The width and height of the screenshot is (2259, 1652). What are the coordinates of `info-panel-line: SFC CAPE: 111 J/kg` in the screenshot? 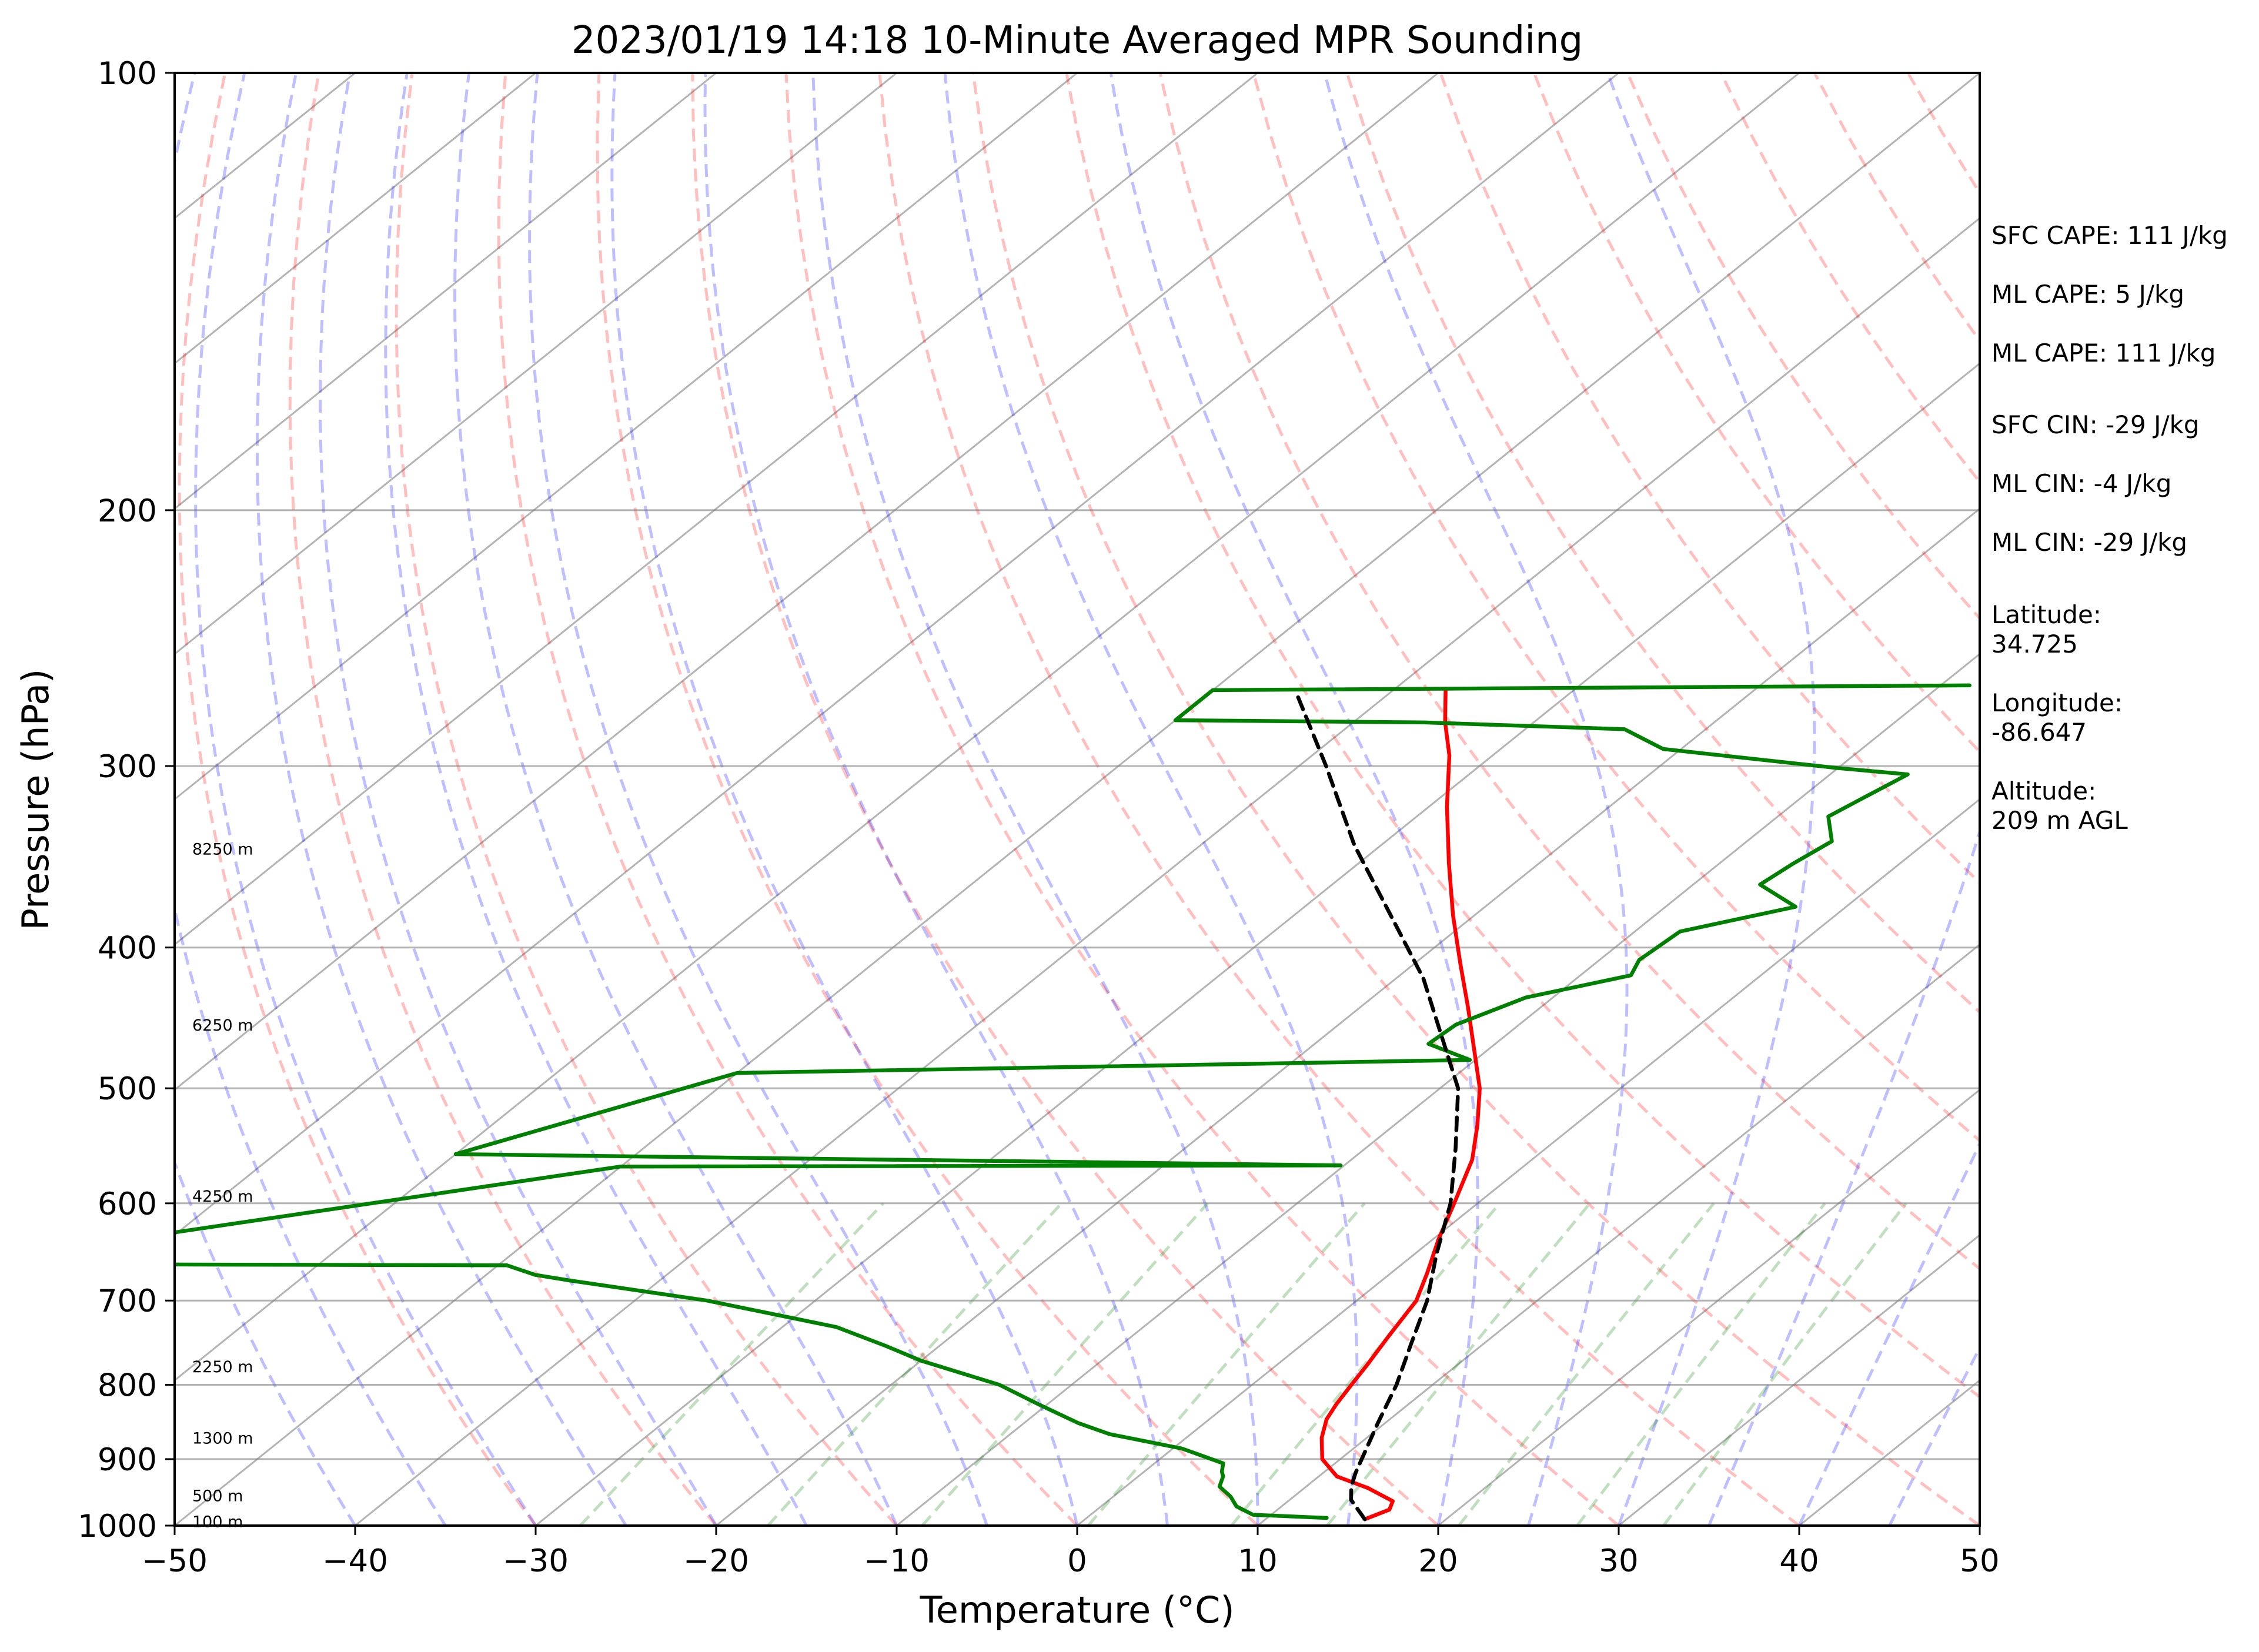 It's located at (2109, 236).